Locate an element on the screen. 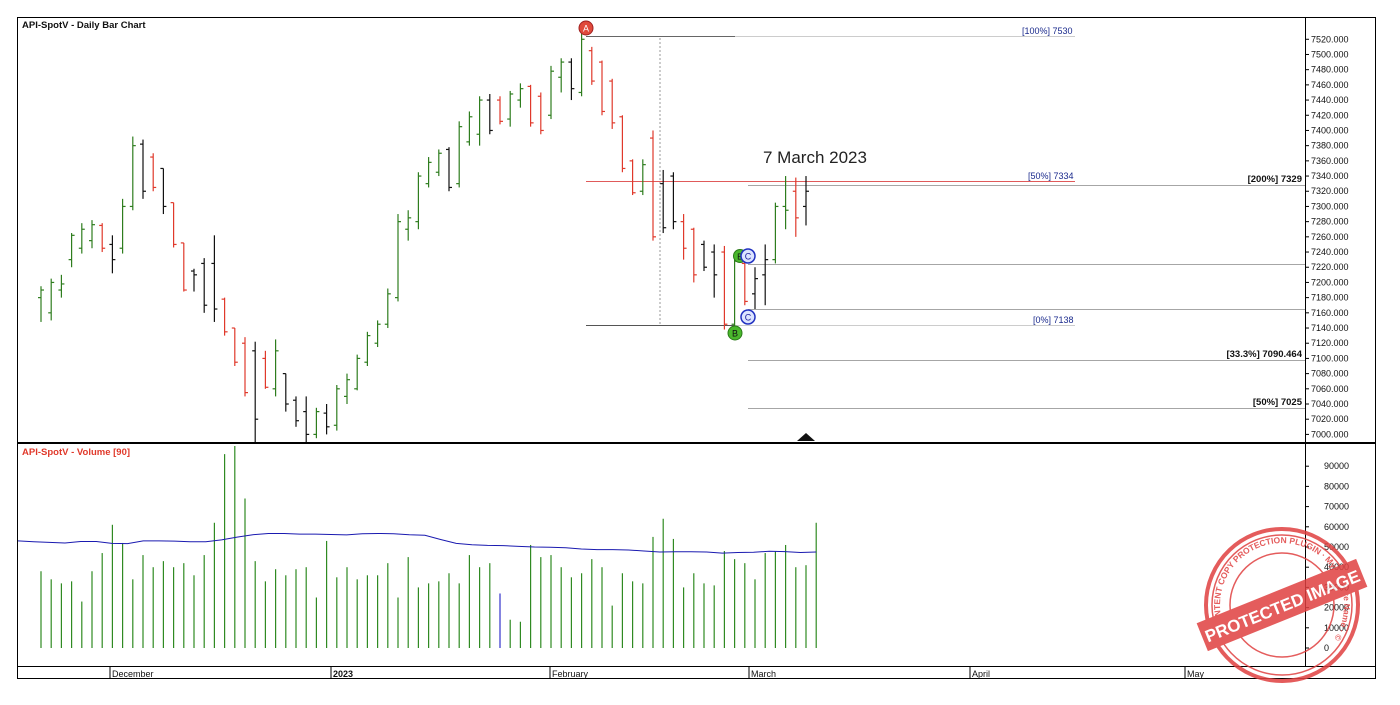 The image size is (1400, 705). price-tick-label: 7480.000 is located at coordinates (1330, 70).